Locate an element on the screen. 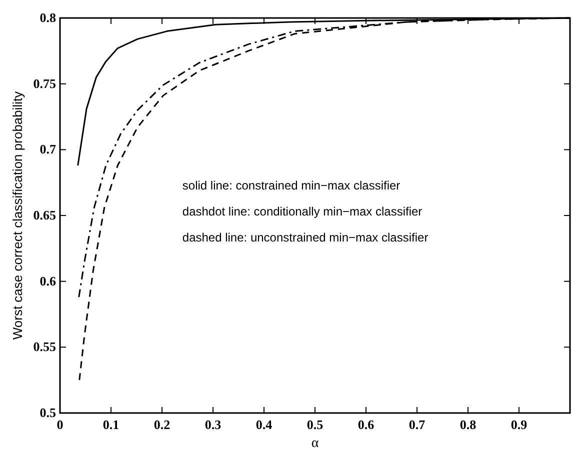  y-tick-label: 0.5 is located at coordinates (48, 412).